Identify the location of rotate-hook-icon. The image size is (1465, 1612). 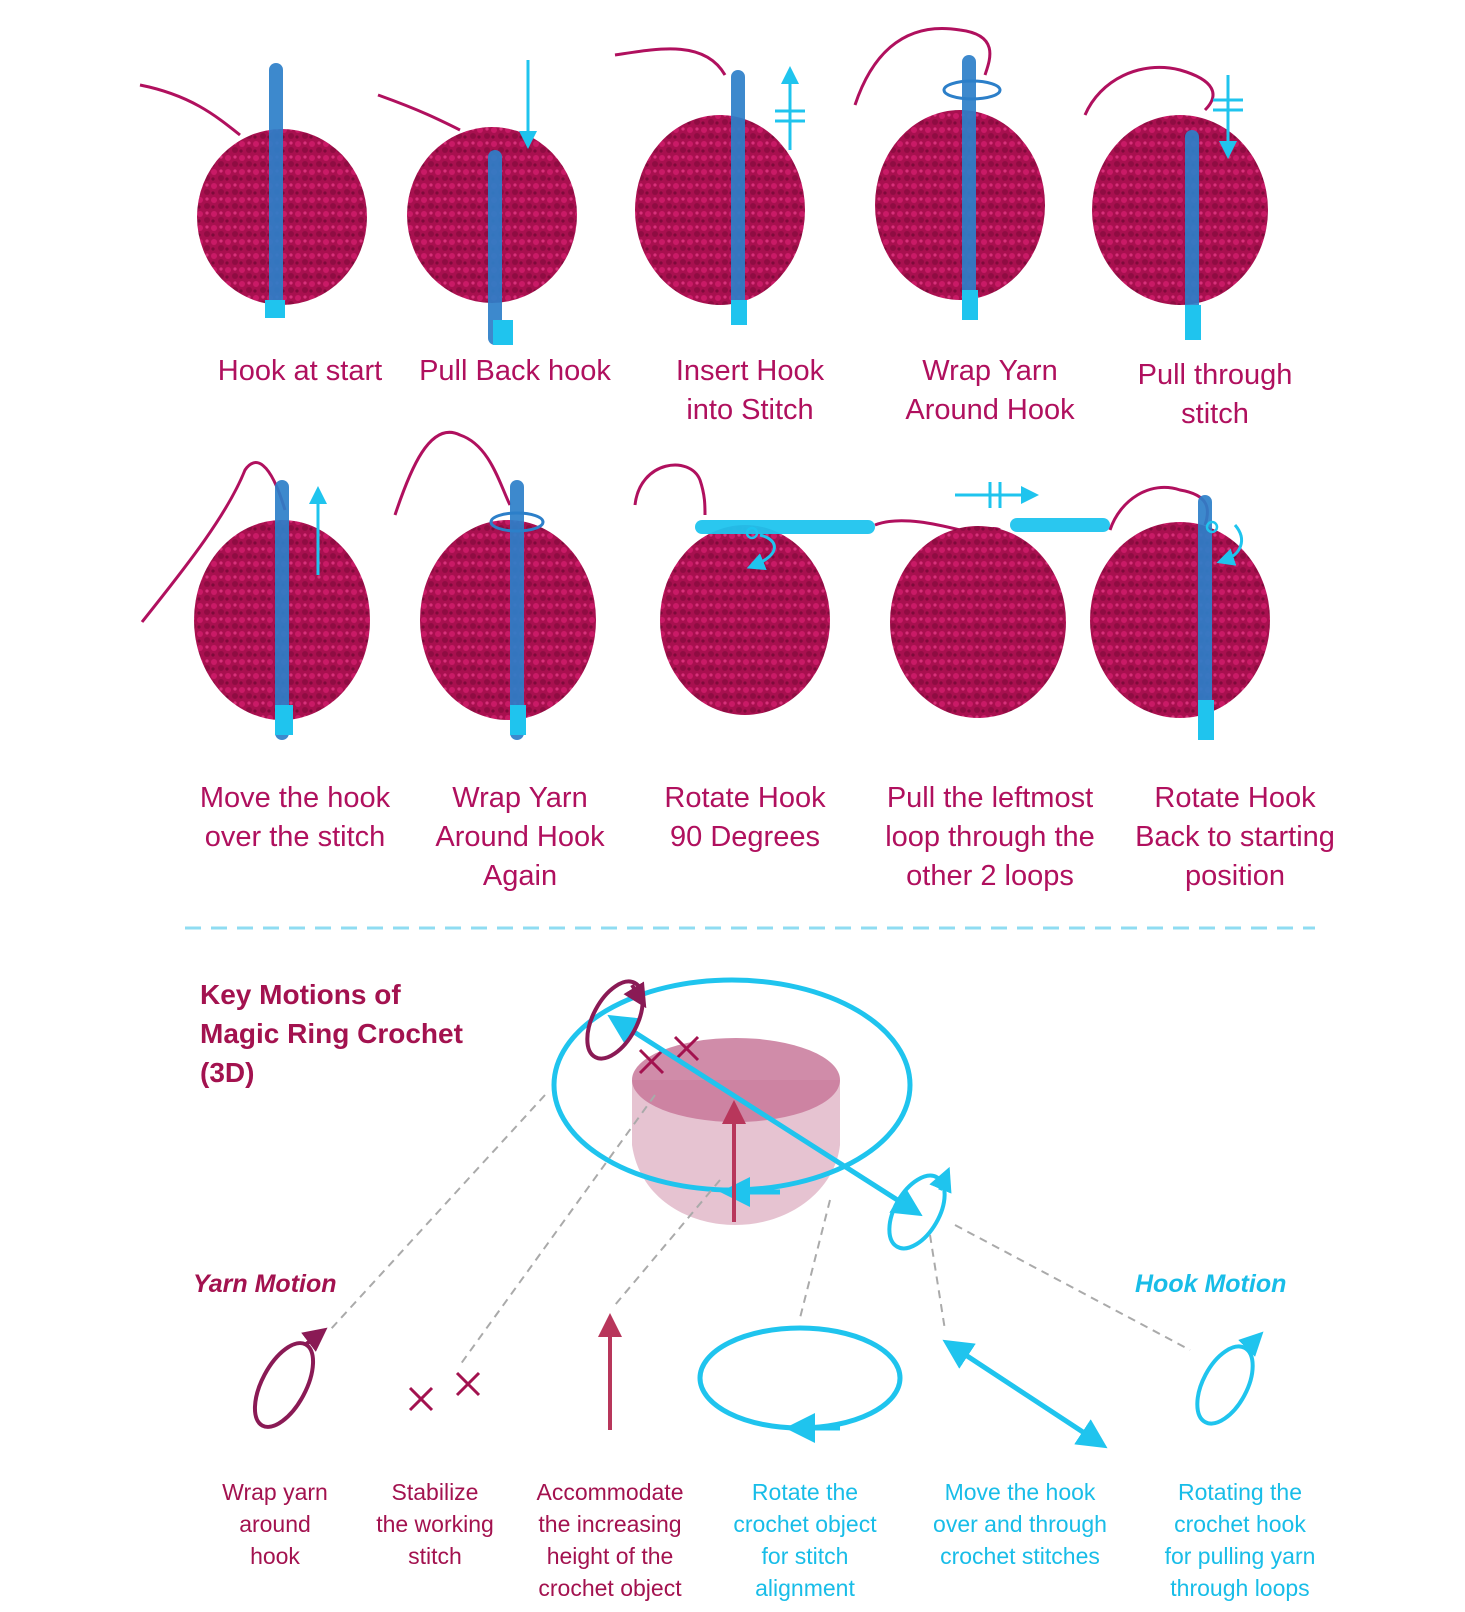
(1229, 1378).